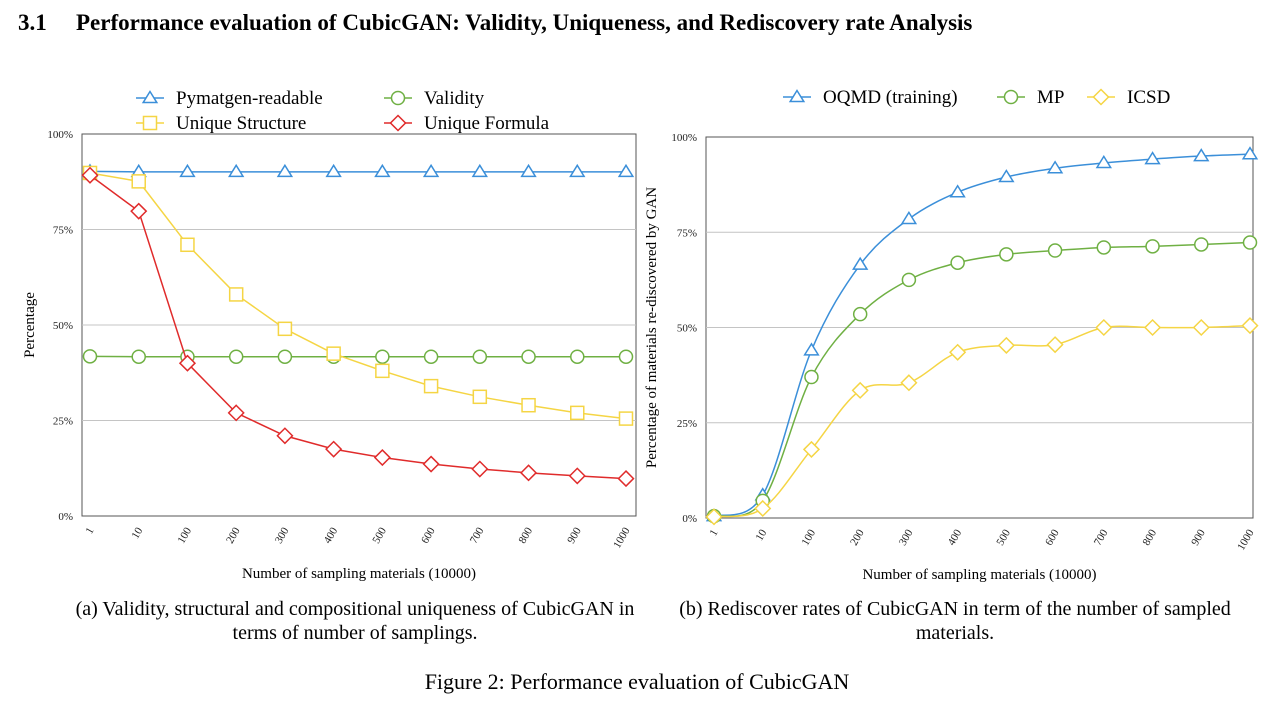  I want to click on chart-a-xtick-label: 700, so click(477, 535).